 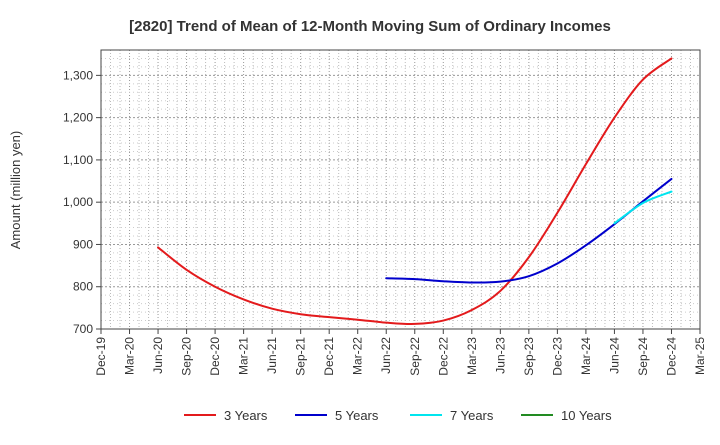 I want to click on series-line-7-years, so click(x=643, y=207).